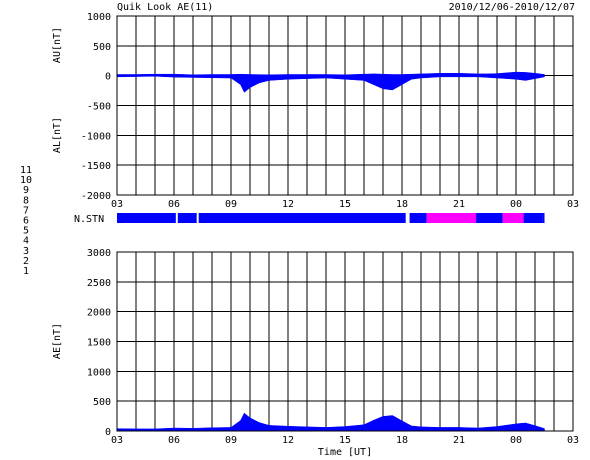  What do you see at coordinates (165, 7) in the screenshot?
I see `figure-title: Quik Look AE(11)` at bounding box center [165, 7].